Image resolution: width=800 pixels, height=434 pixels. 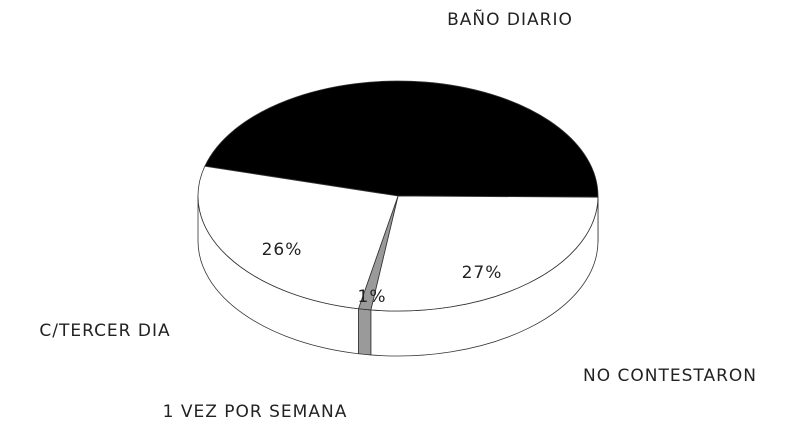 I want to click on slice-label: C/TERCER DIA, so click(x=104, y=331).